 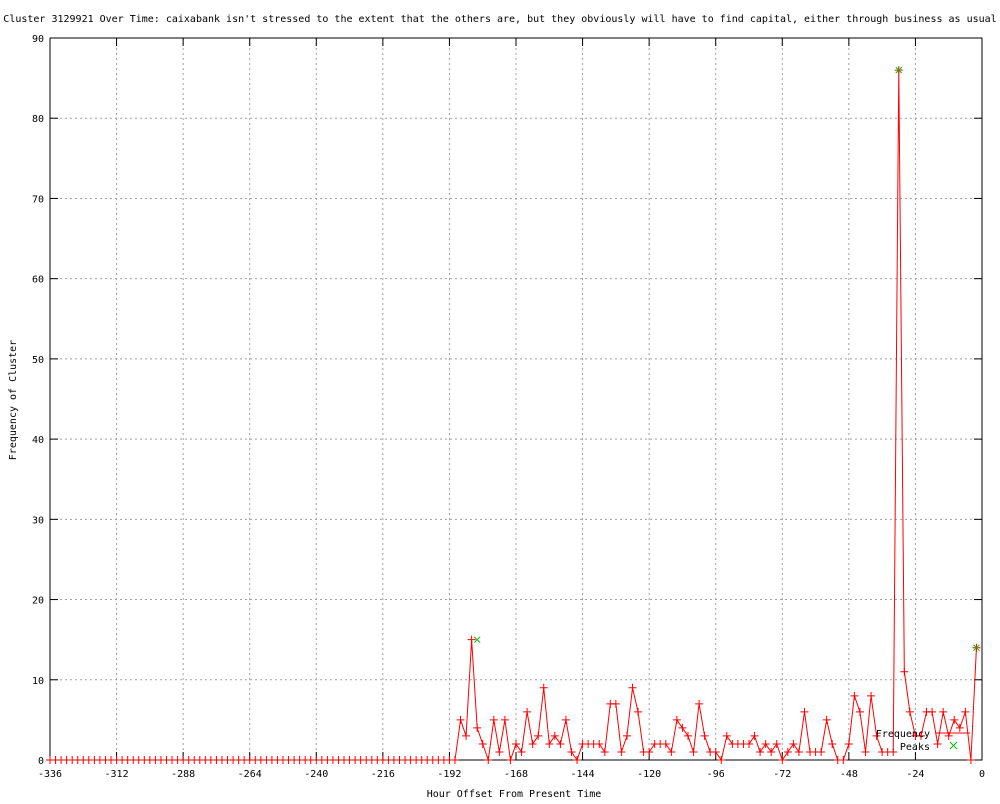 What do you see at coordinates (38, 360) in the screenshot?
I see `y-tick-label: 50` at bounding box center [38, 360].